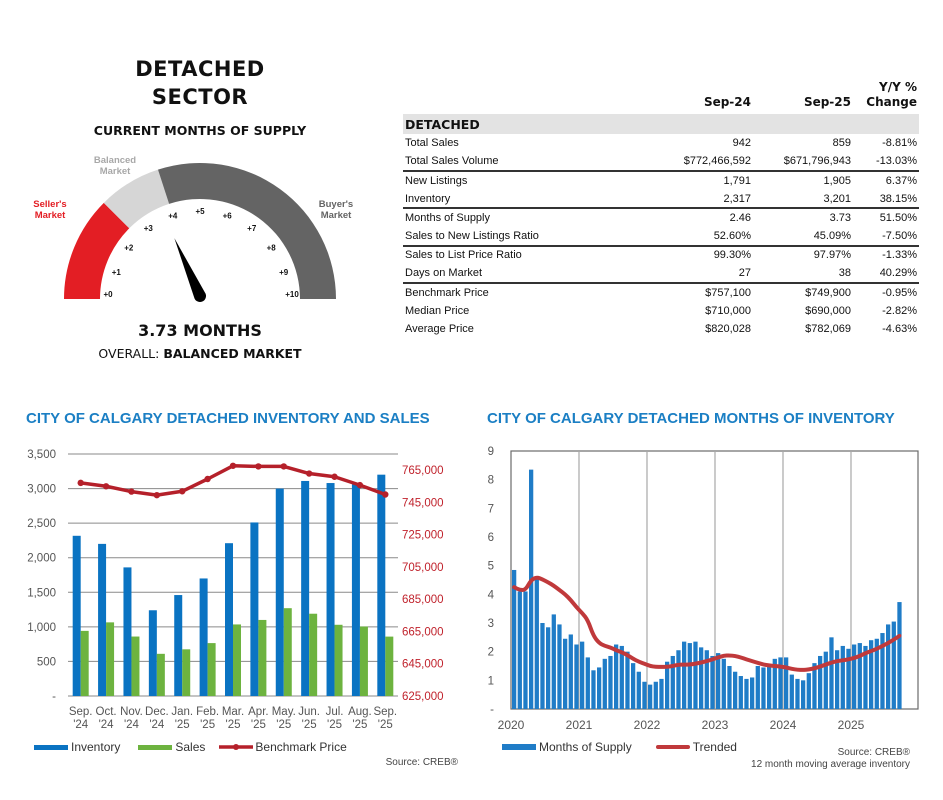  I want to click on y-left-tick-label: 1,500, so click(41, 593).